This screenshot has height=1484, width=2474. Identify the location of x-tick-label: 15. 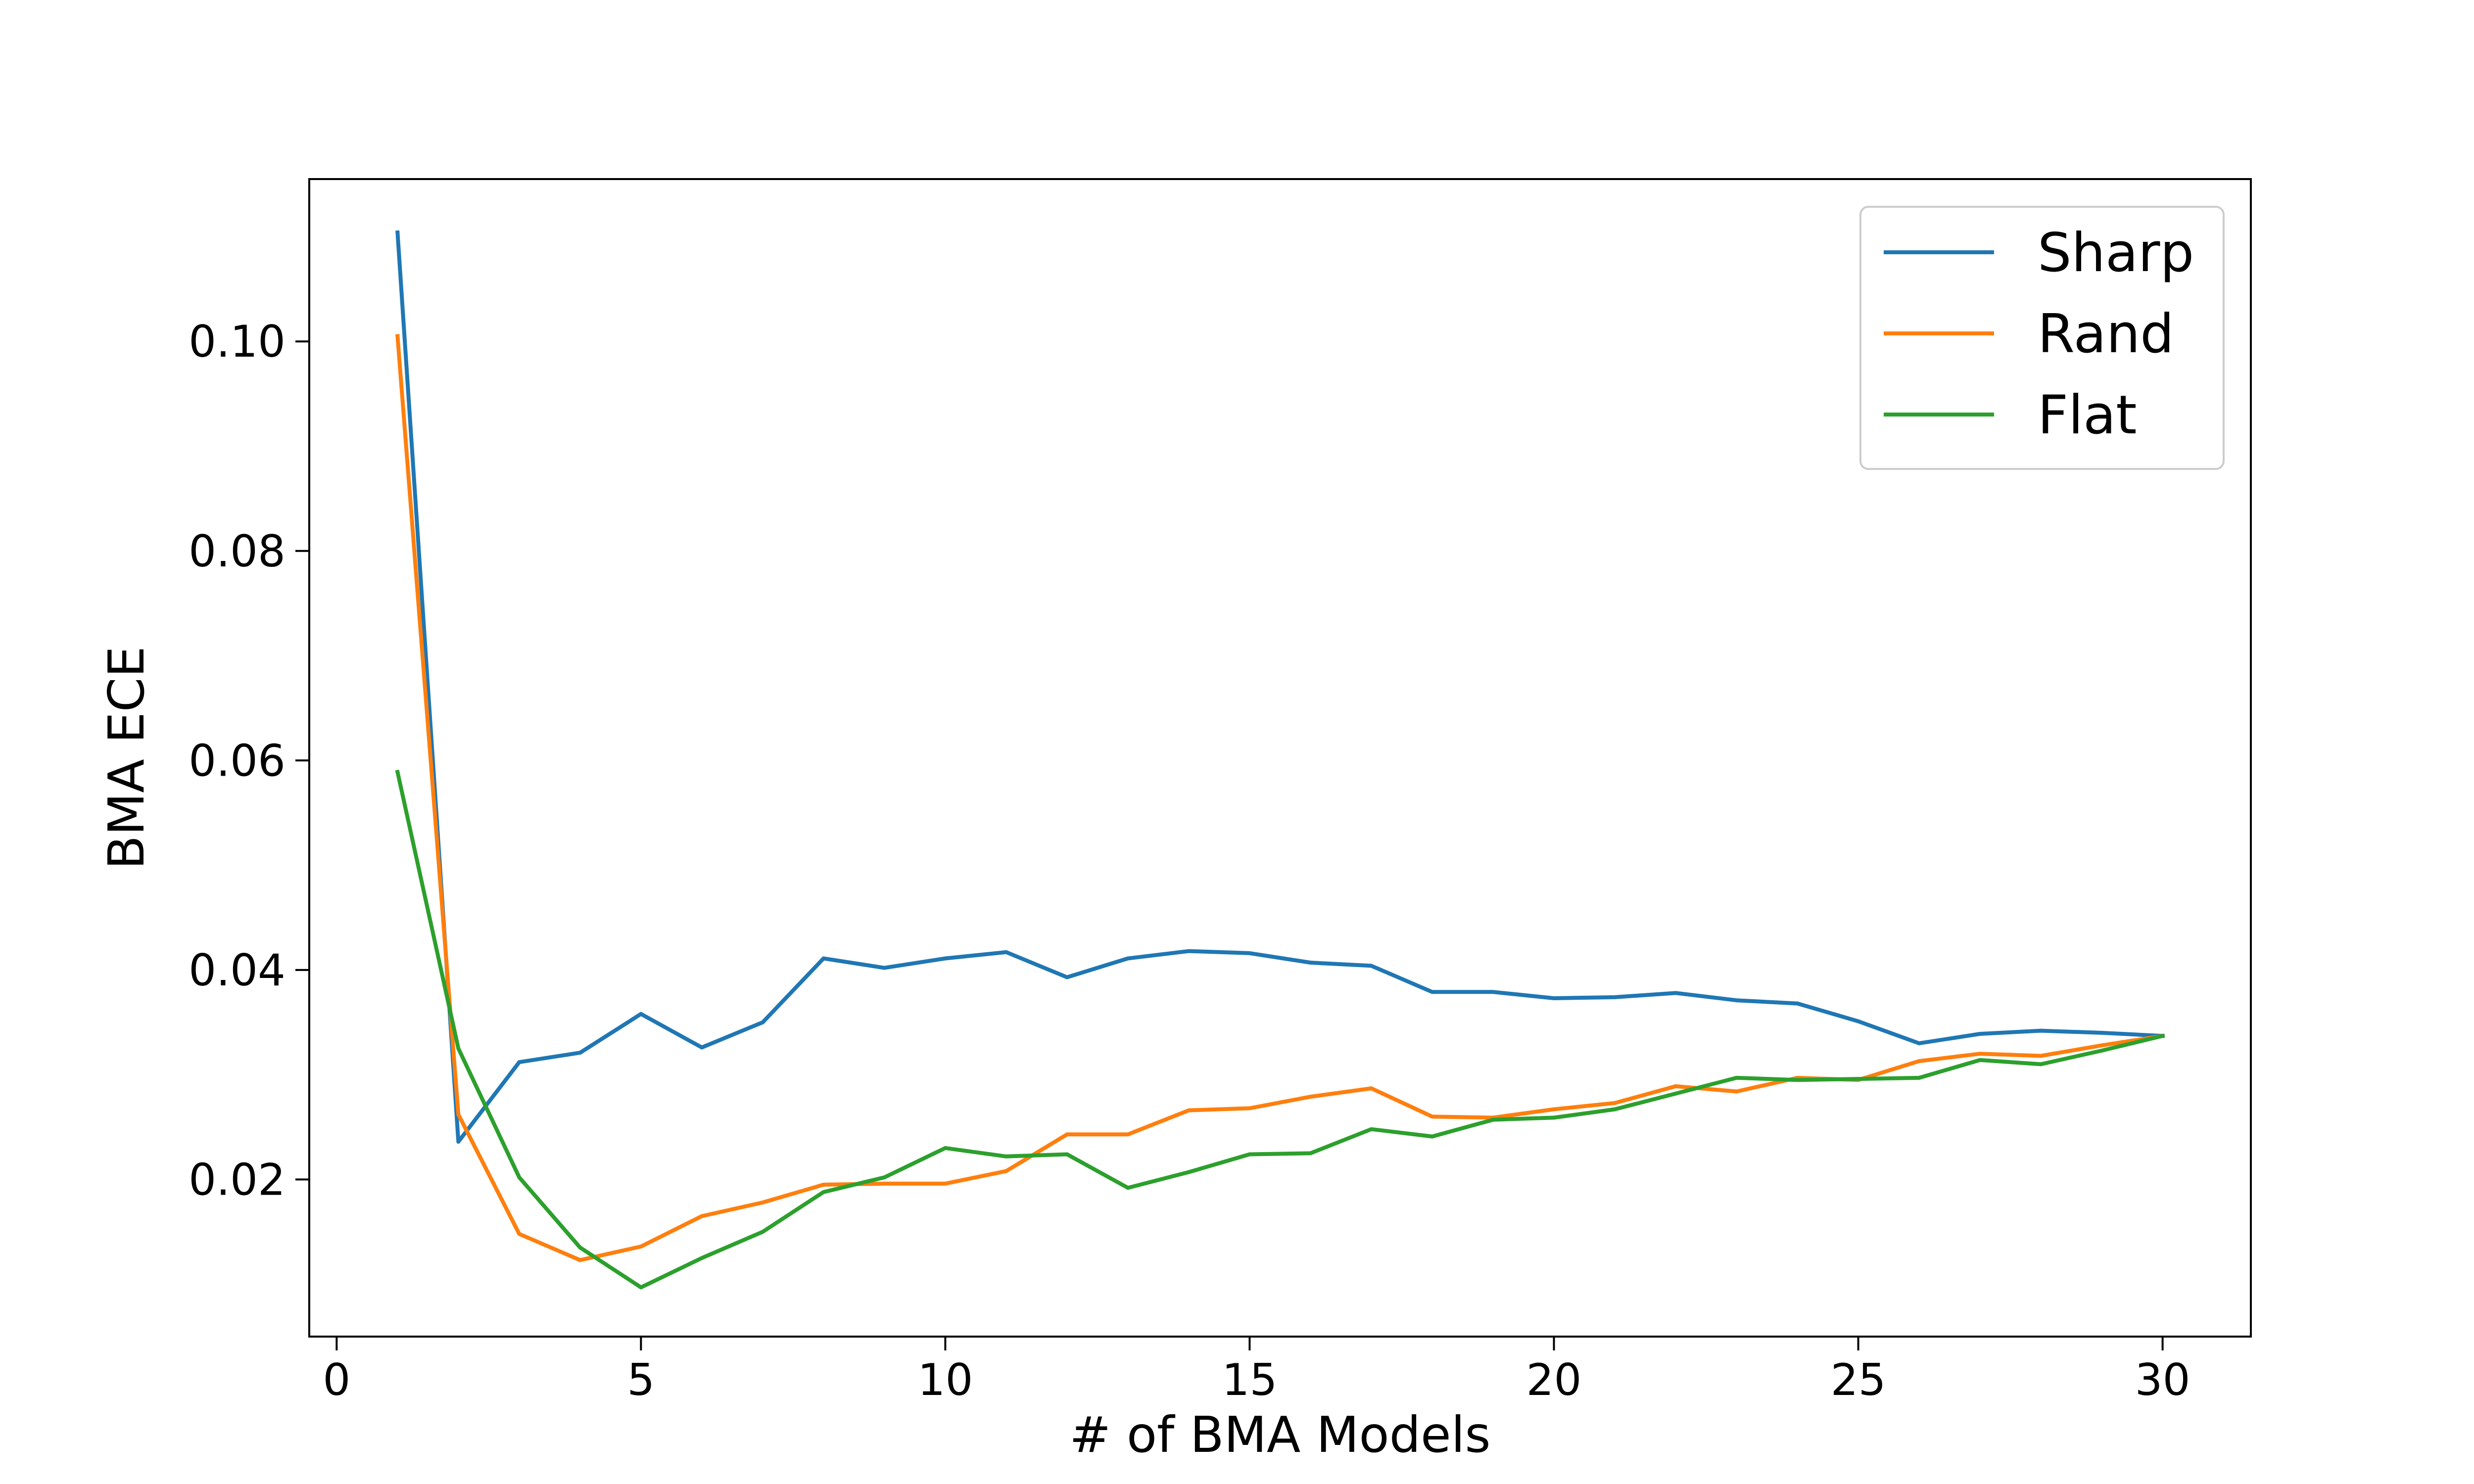
(1250, 1379).